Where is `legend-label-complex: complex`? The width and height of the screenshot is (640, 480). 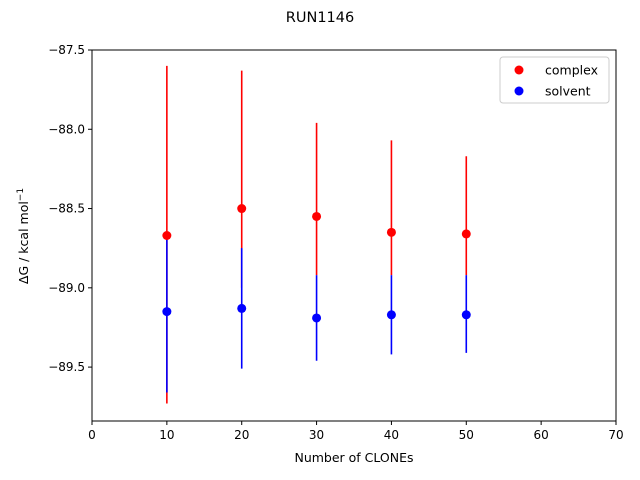
legend-label-complex: complex is located at coordinates (571, 70).